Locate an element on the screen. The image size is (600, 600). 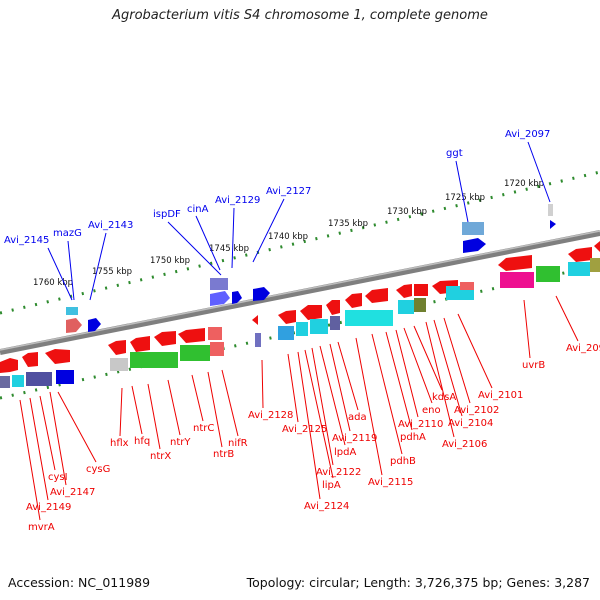
gene-label: pdhA is located at coordinates (413, 437).